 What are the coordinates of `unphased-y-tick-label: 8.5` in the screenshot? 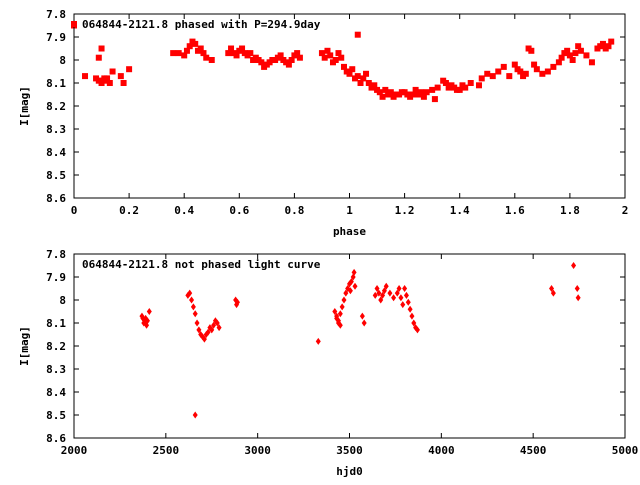 It's located at (56, 415).